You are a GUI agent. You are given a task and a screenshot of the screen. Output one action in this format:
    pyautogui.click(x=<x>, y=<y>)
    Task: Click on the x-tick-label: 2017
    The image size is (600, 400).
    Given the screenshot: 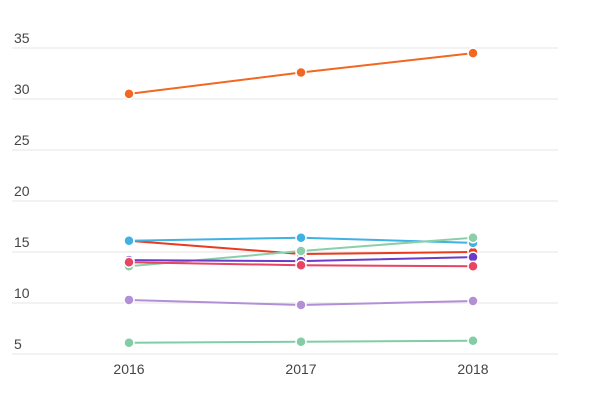 What is the action you would take?
    pyautogui.click(x=300, y=369)
    